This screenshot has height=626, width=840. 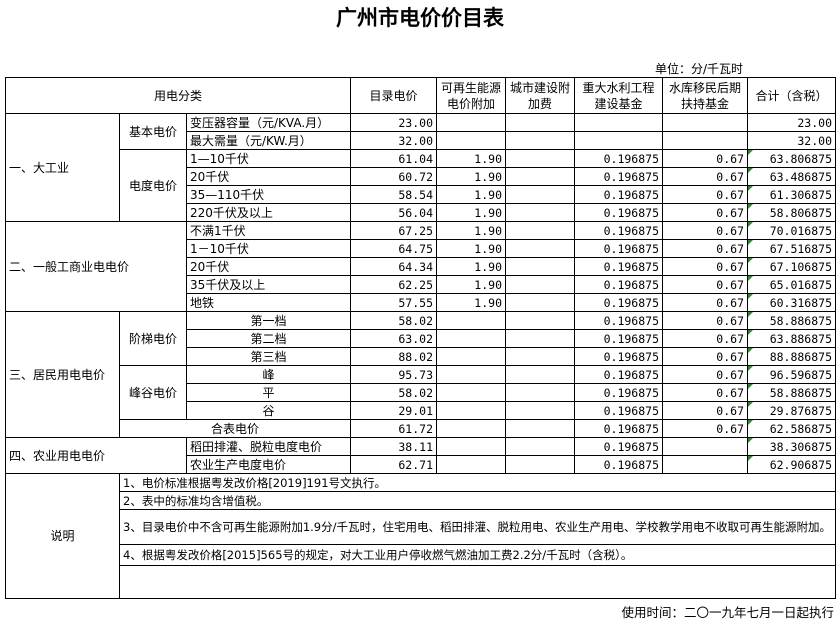 What do you see at coordinates (268, 410) in the screenshot?
I see `item-label: 谷` at bounding box center [268, 410].